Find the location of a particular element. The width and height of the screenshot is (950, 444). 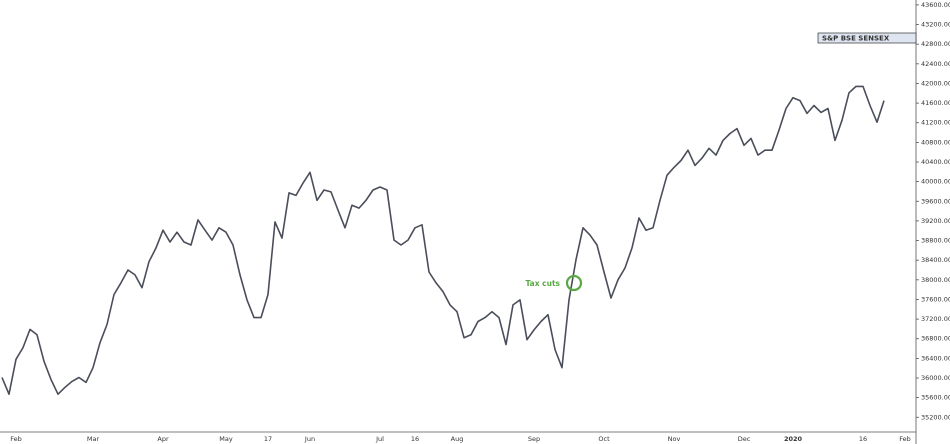

x-tick-label: Jun is located at coordinates (309, 439).